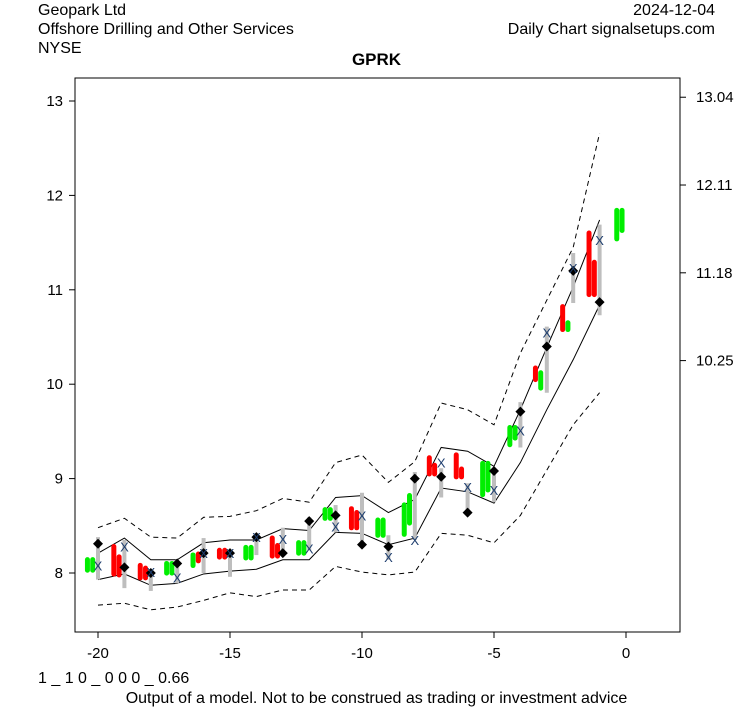 This screenshot has height=708, width=753. Describe the element at coordinates (59, 573) in the screenshot. I see `y-tick-label-left: 8` at that location.